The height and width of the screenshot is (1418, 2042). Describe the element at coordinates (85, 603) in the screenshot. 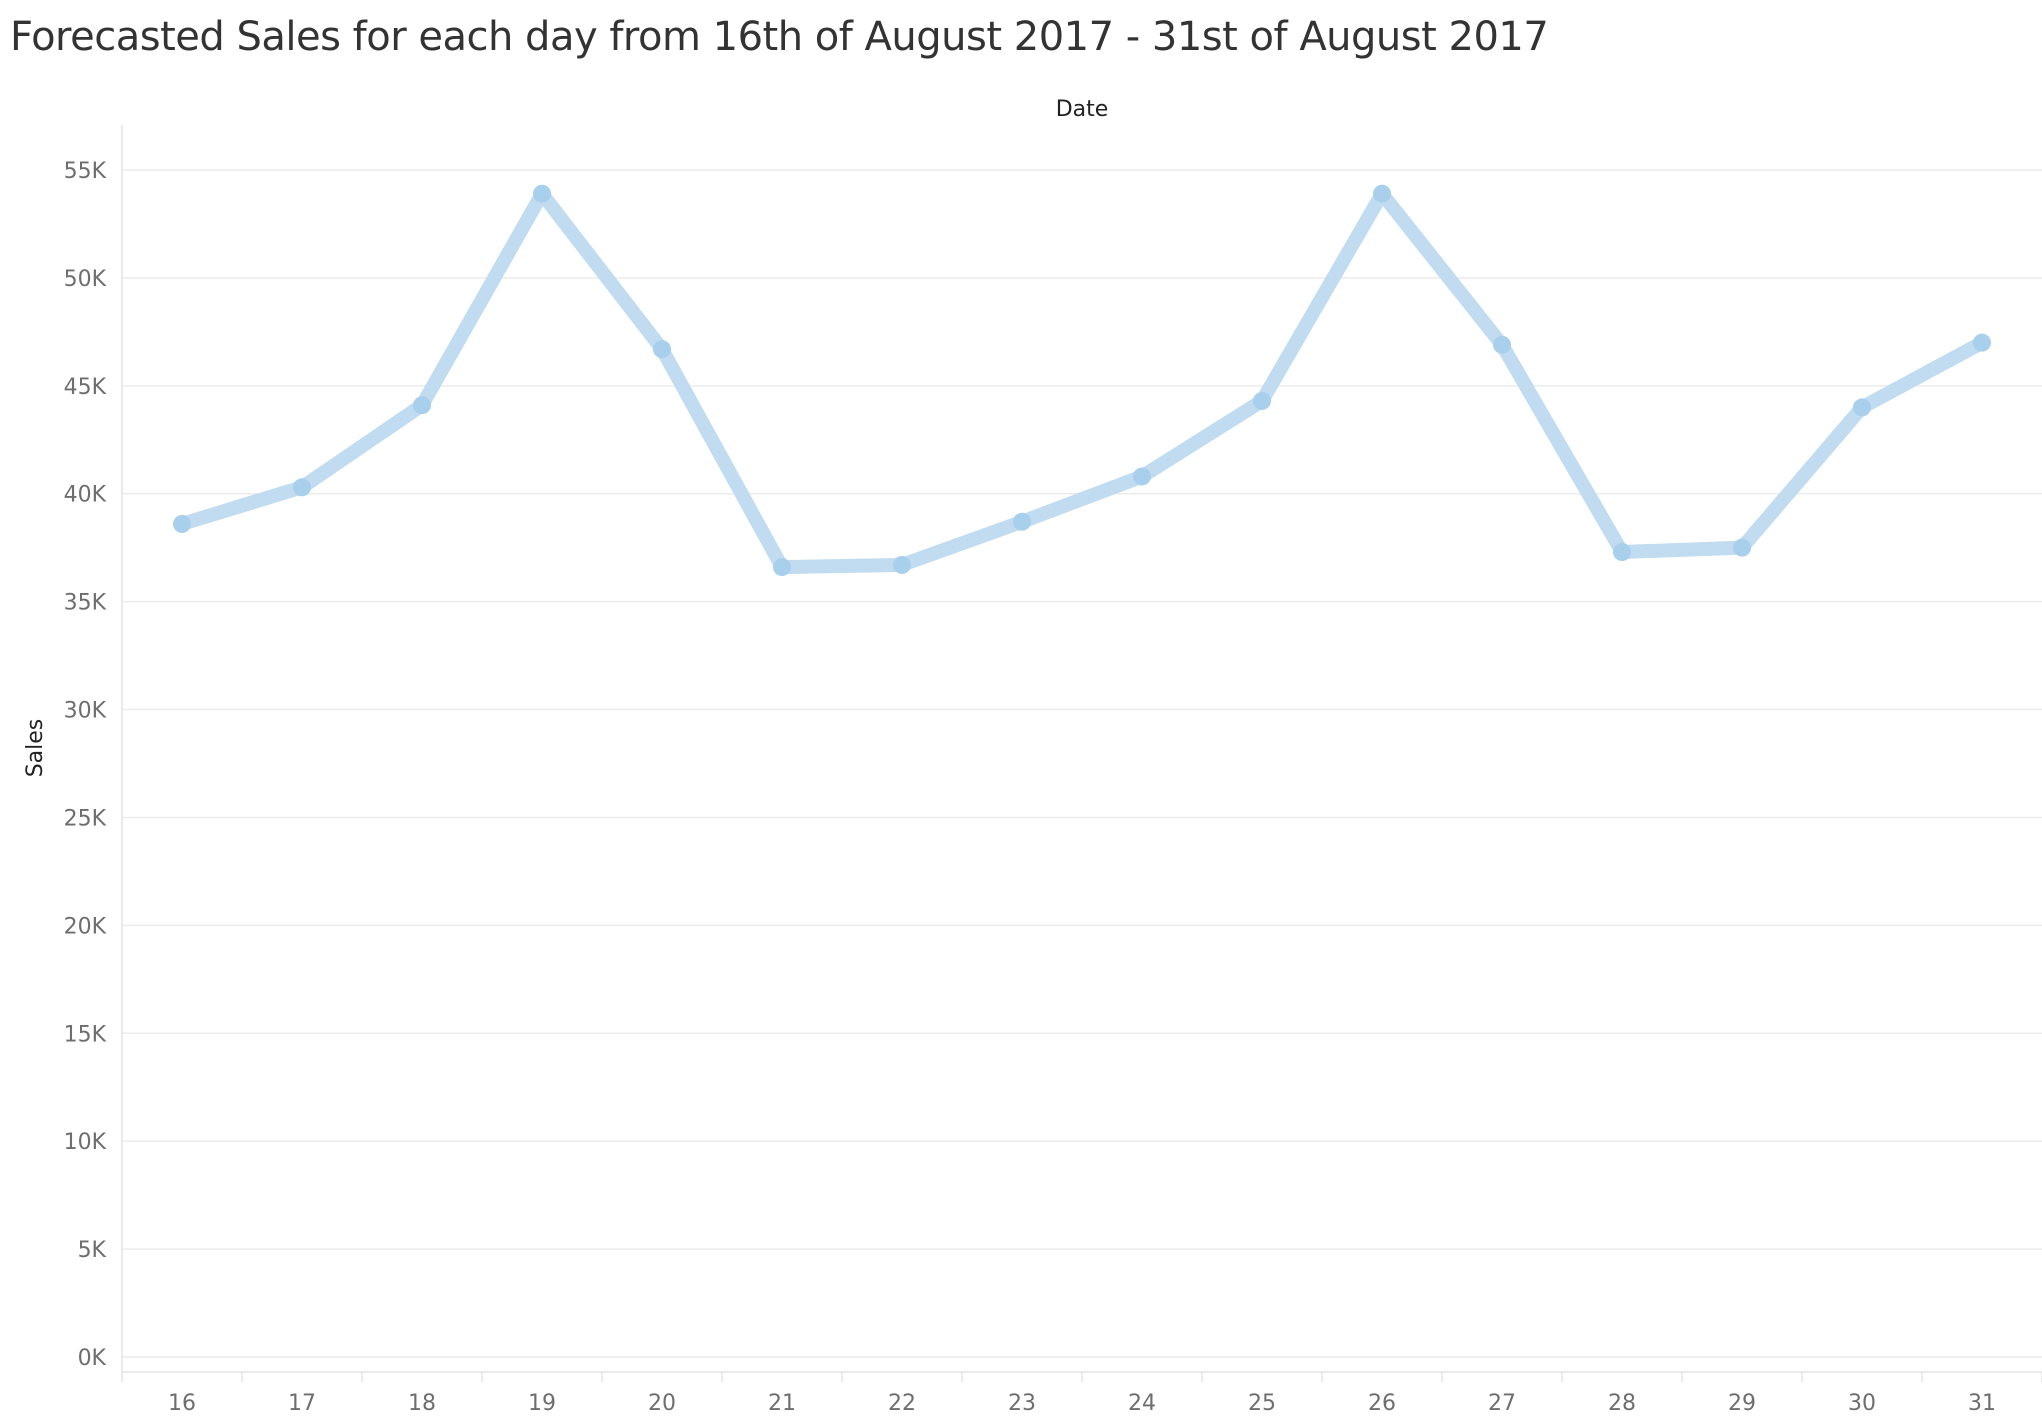

I see `y-tick-label: 35K` at that location.